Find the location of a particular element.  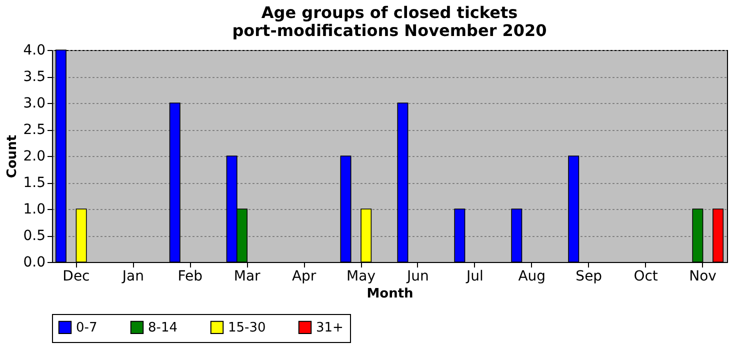

legend-label: 15-30 is located at coordinates (247, 328).